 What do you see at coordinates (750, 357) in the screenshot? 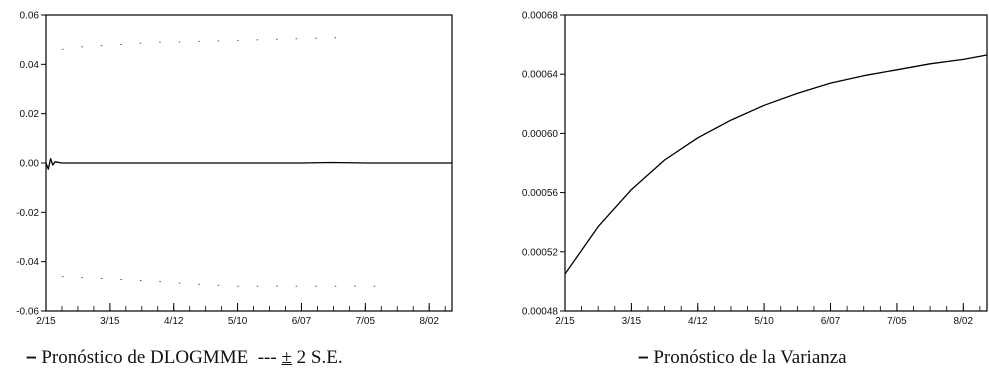
I see `legend-series-variance-label: Pronóstico de la Varianza` at bounding box center [750, 357].